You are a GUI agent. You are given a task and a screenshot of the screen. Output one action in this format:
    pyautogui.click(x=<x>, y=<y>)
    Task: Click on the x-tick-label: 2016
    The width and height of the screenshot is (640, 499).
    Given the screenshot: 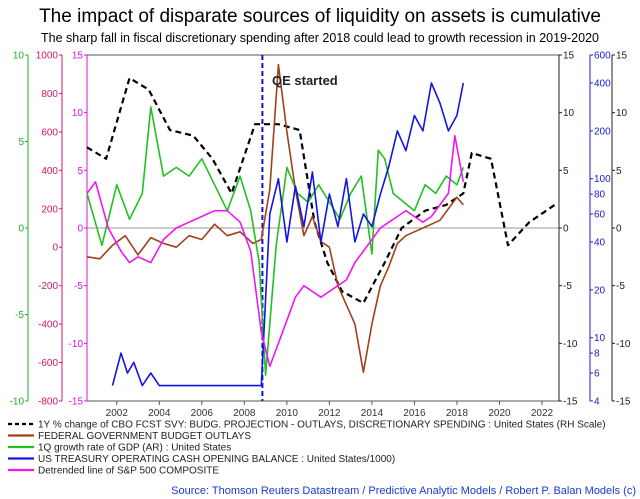 What is the action you would take?
    pyautogui.click(x=414, y=413)
    